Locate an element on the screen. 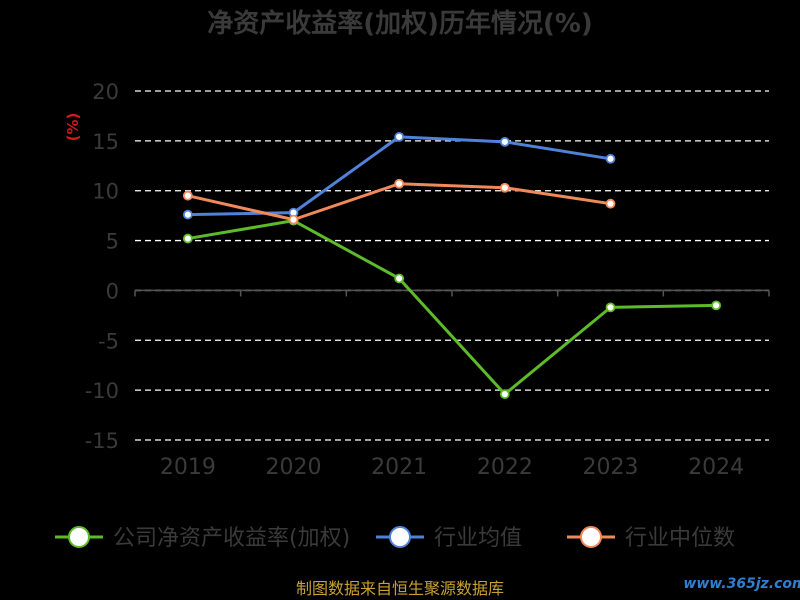 This screenshot has height=600, width=800. y-tick-label: -15 is located at coordinates (102, 441).